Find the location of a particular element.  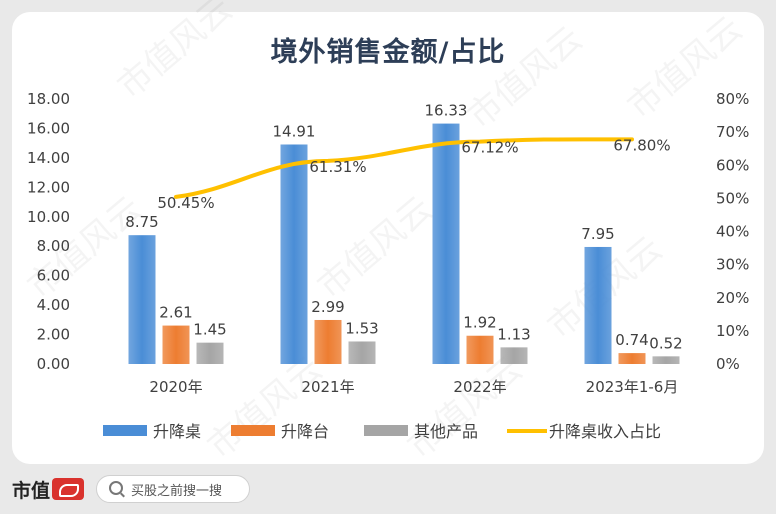

bar-data-label: 1.13 is located at coordinates (513, 334).